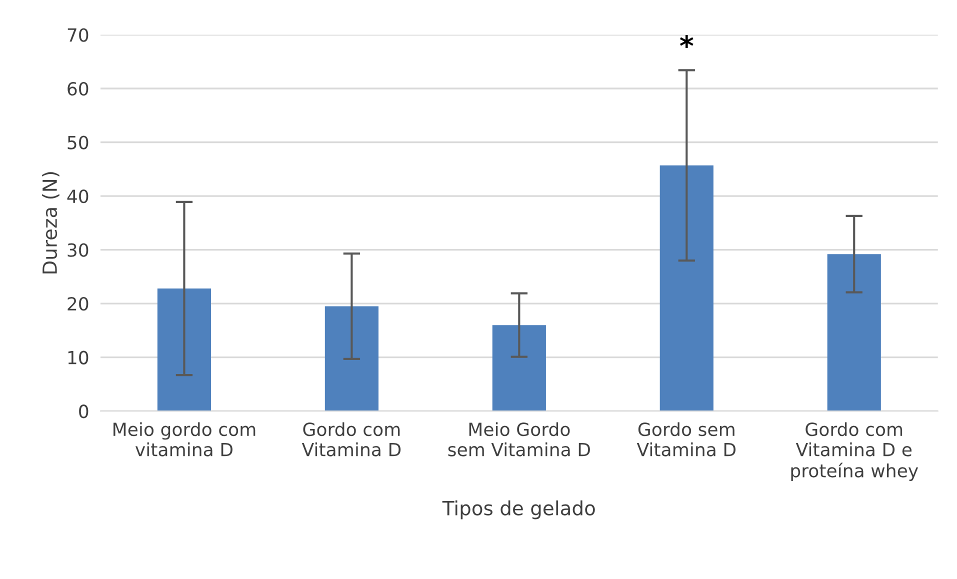 The image size is (957, 579). I want to click on x-tick-label: Meio gordo com vitamina D, so click(185, 439).